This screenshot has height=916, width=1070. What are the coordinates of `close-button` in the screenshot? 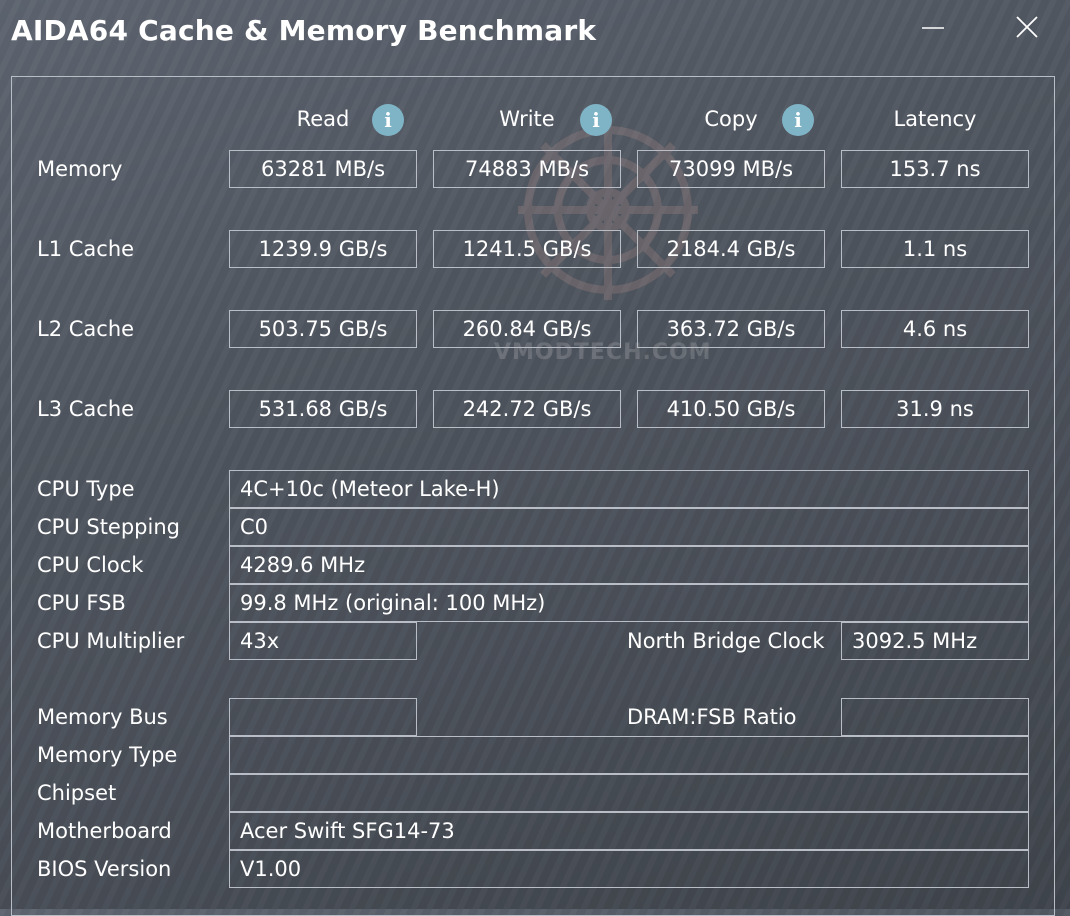 It's located at (1027, 27).